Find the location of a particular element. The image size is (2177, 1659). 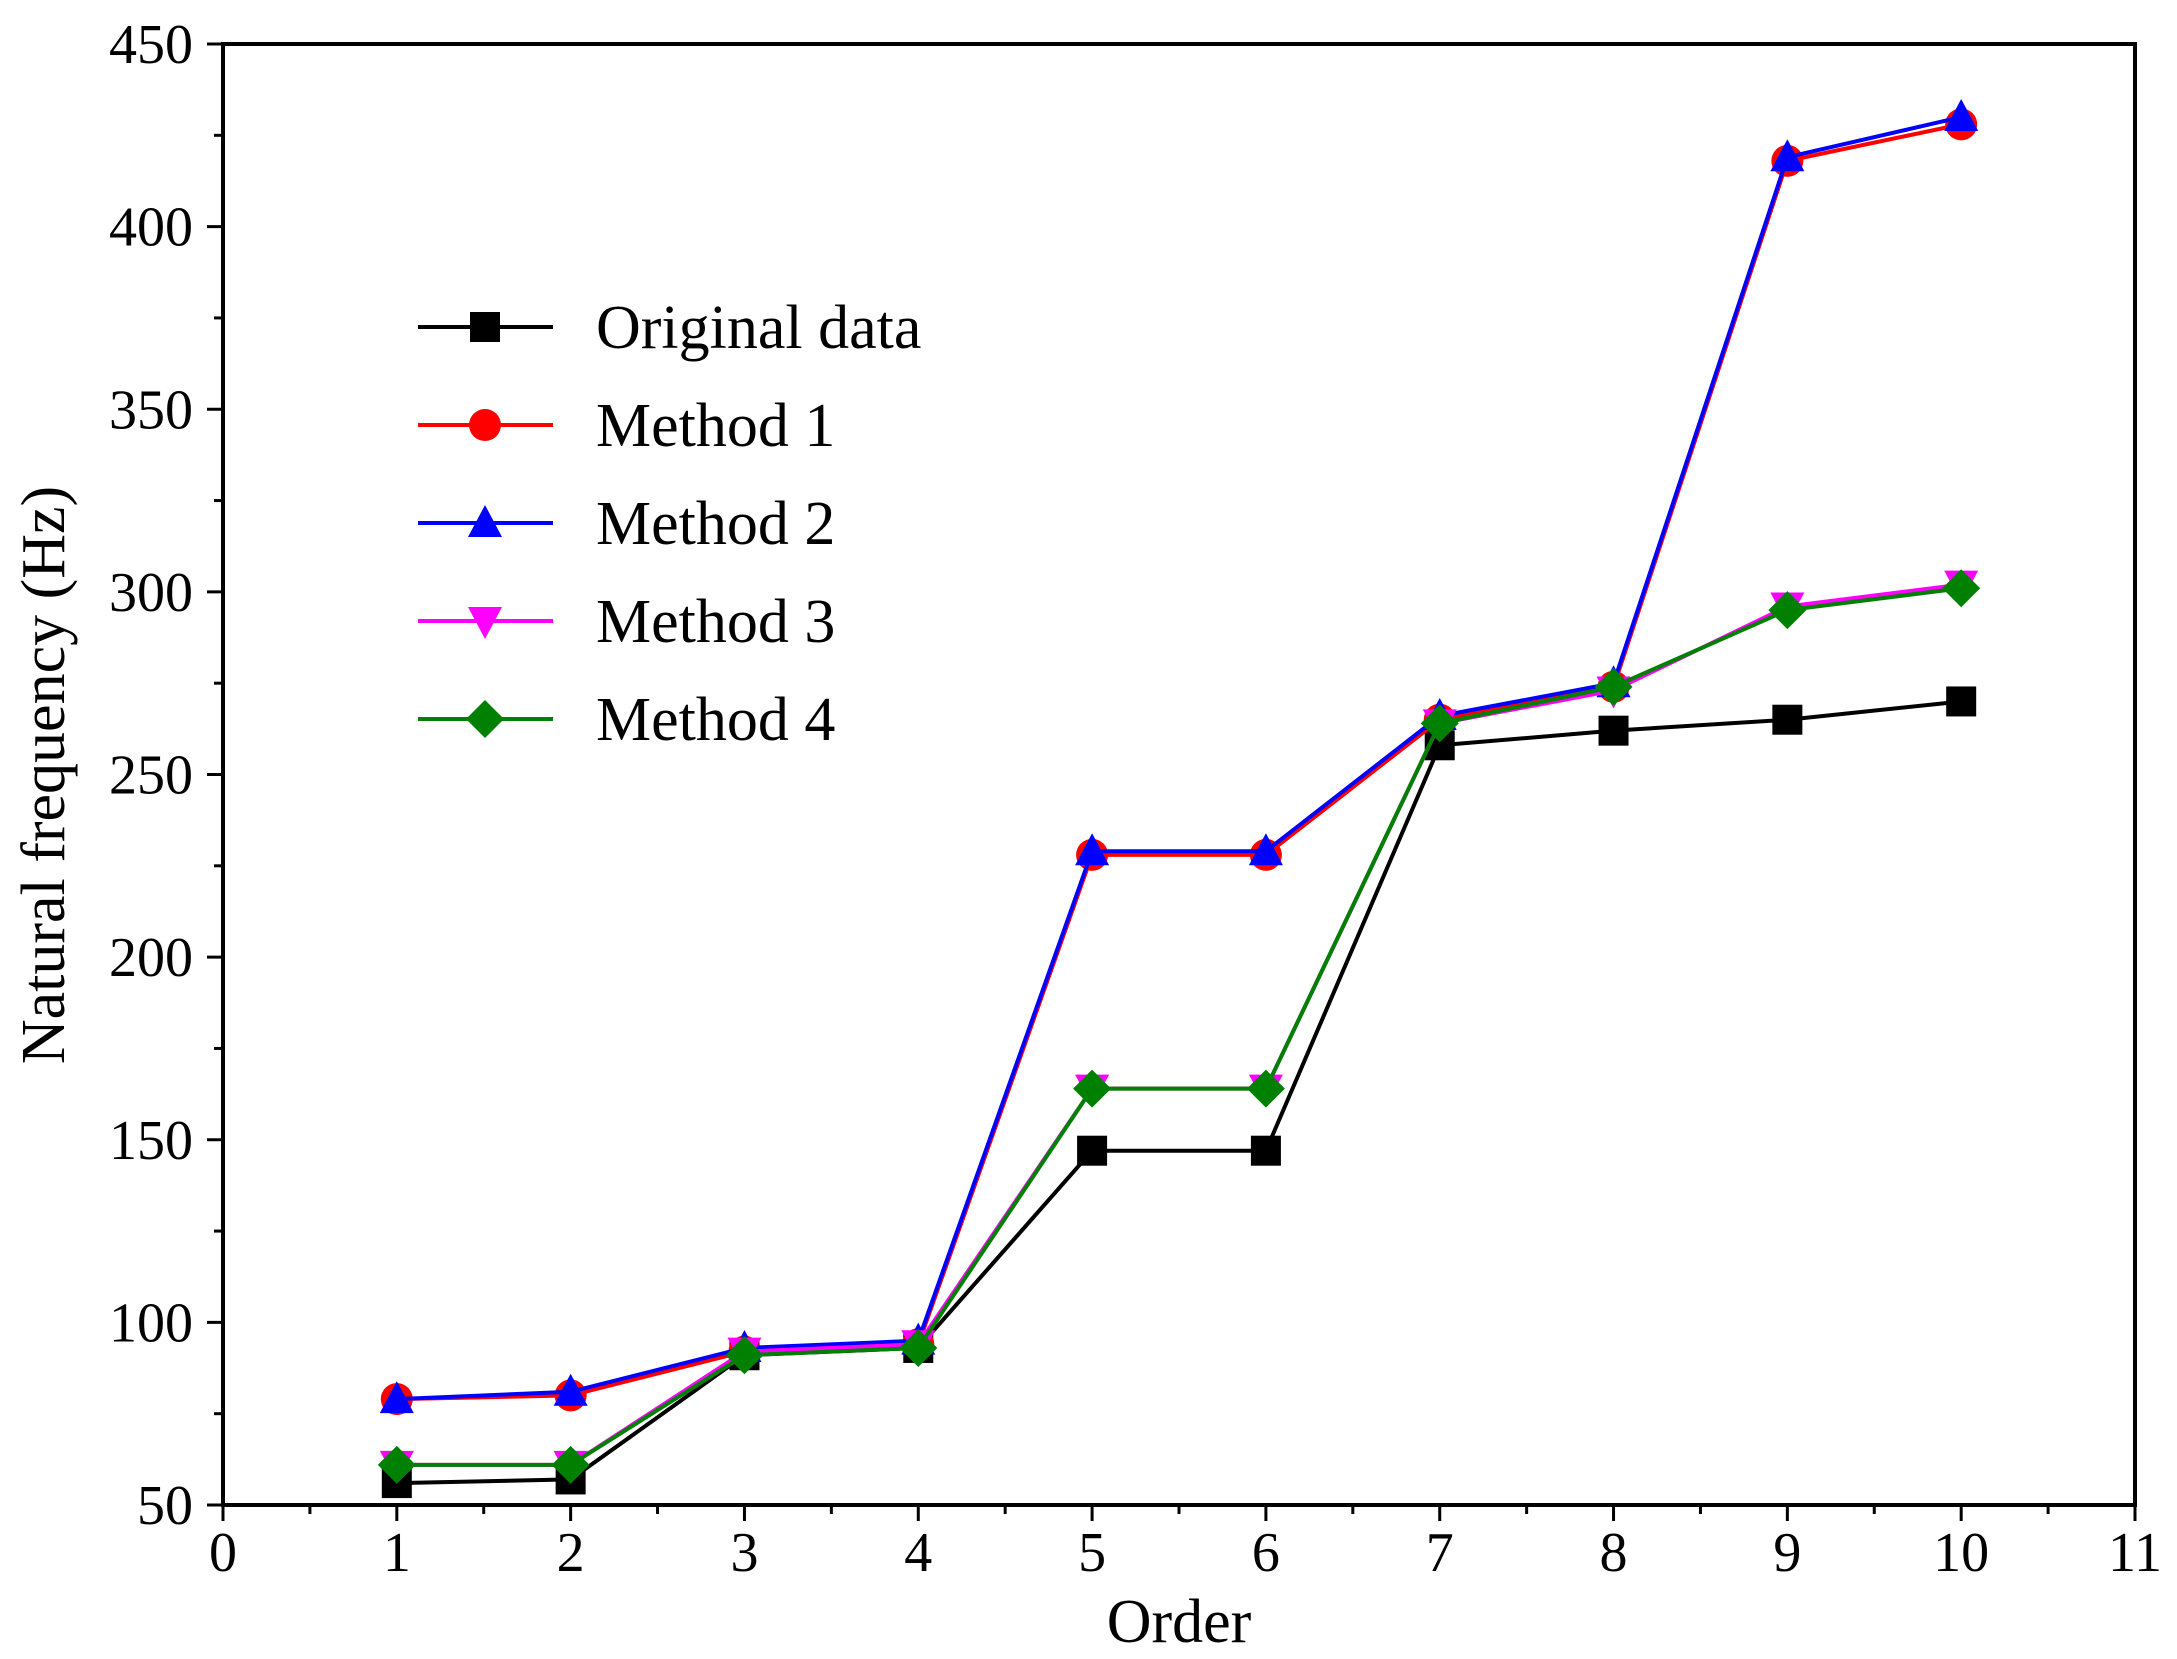

legend-label: Original data is located at coordinates (758, 328).